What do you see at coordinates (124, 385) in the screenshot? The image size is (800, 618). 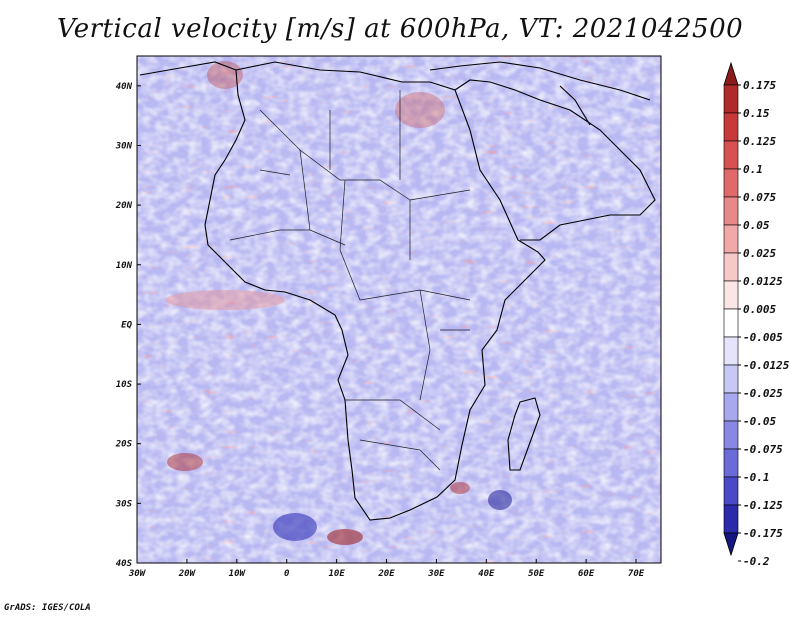 I see `lat-tick-label: 10S` at bounding box center [124, 385].